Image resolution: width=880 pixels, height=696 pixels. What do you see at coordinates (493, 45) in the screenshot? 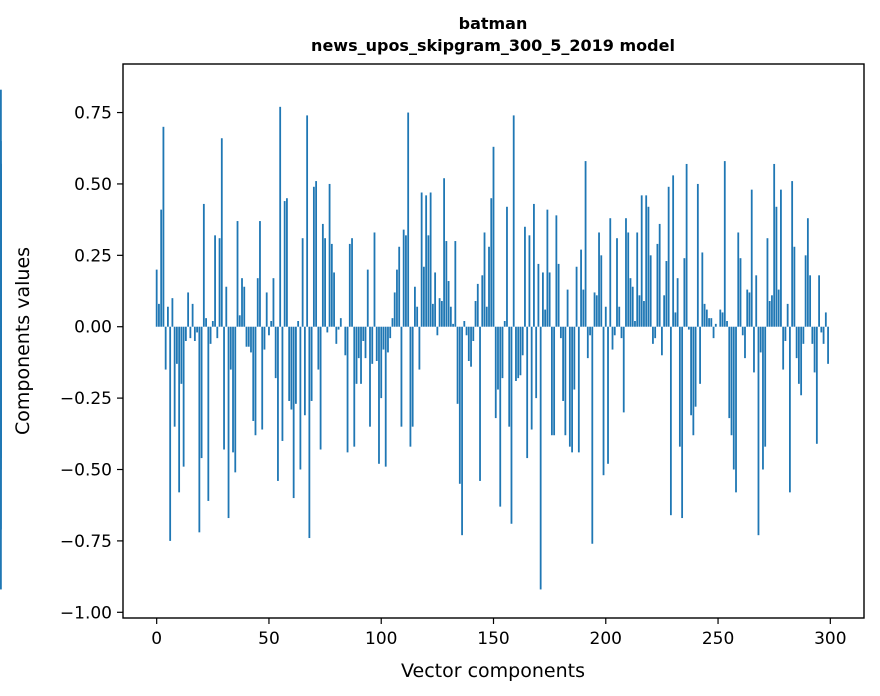
I see `chart-subtitle: news_upos_skipgram_300_5_2019 model` at bounding box center [493, 45].